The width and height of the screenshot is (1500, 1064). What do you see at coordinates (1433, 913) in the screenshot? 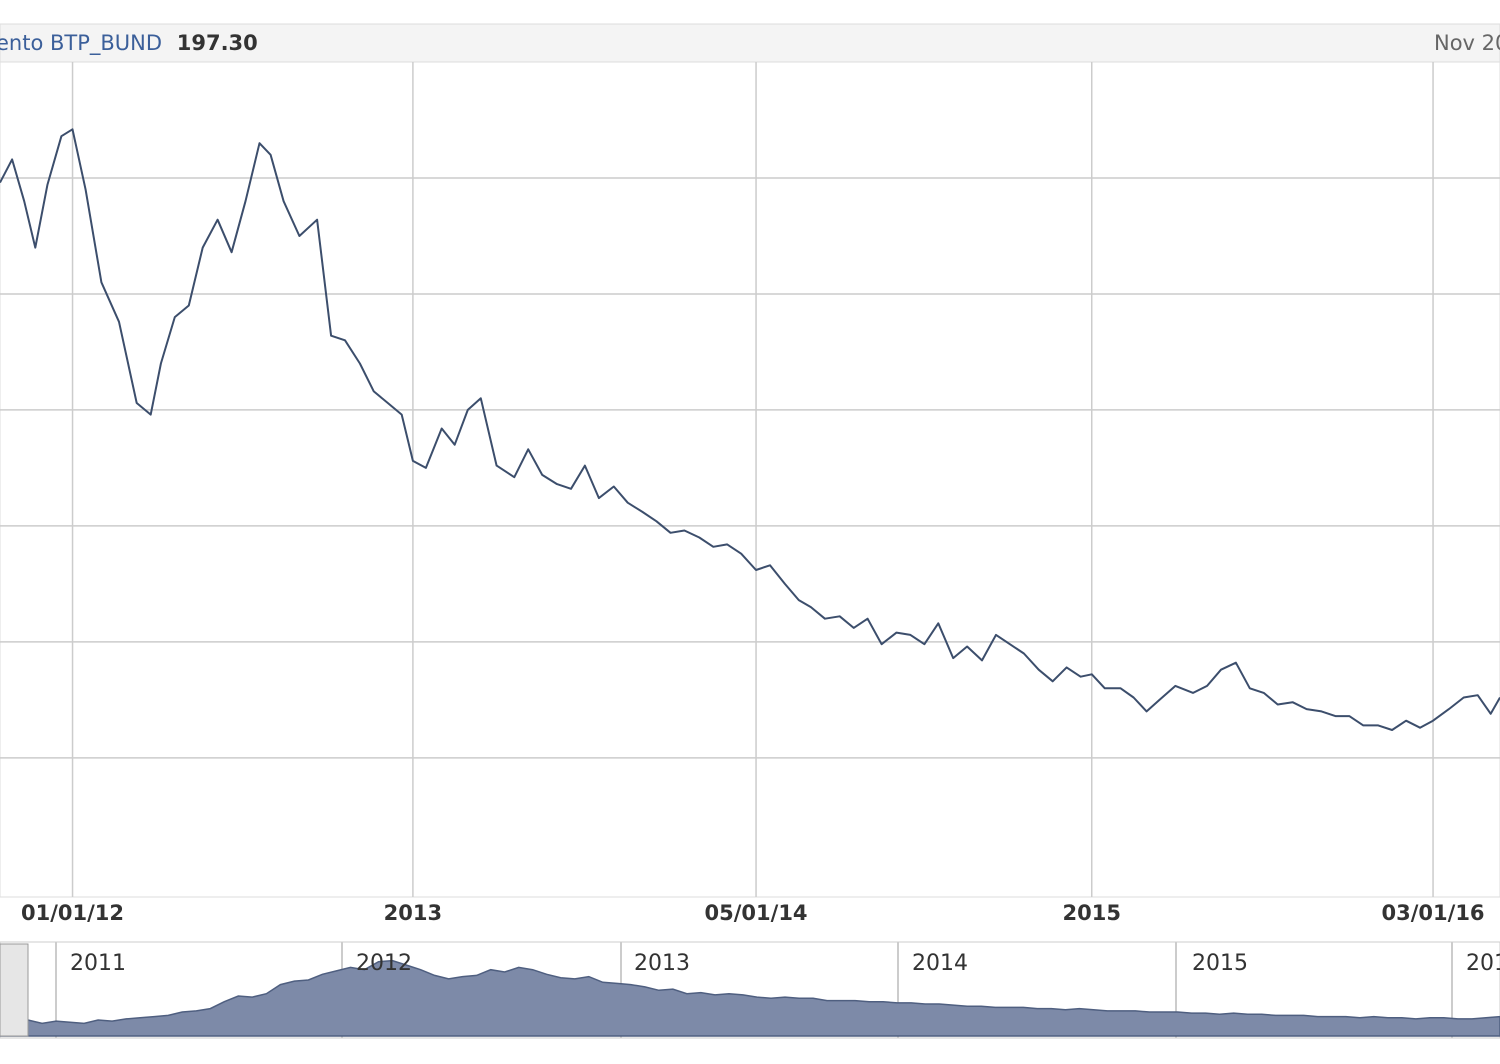
I see `x-tick-label: 03/01/16` at bounding box center [1433, 913].